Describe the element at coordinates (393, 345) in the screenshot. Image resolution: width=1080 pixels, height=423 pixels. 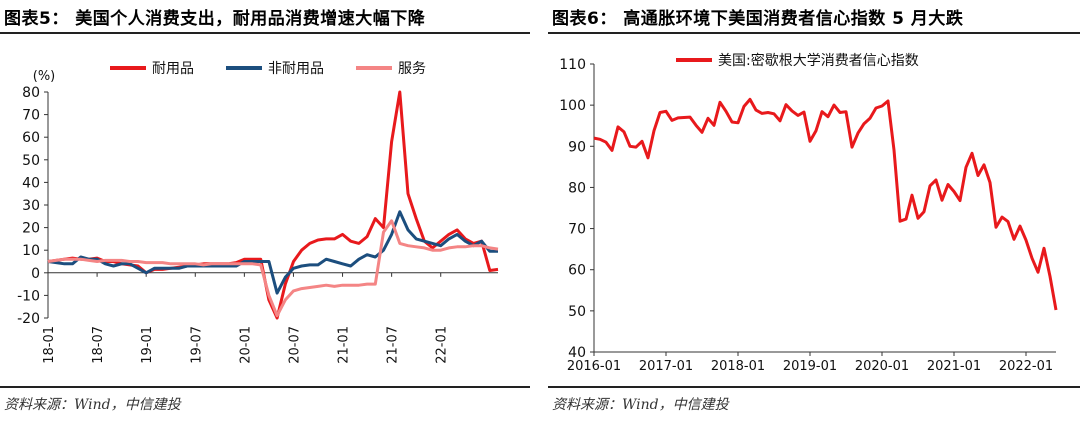
I see `x-tick-label: 21-07` at that location.